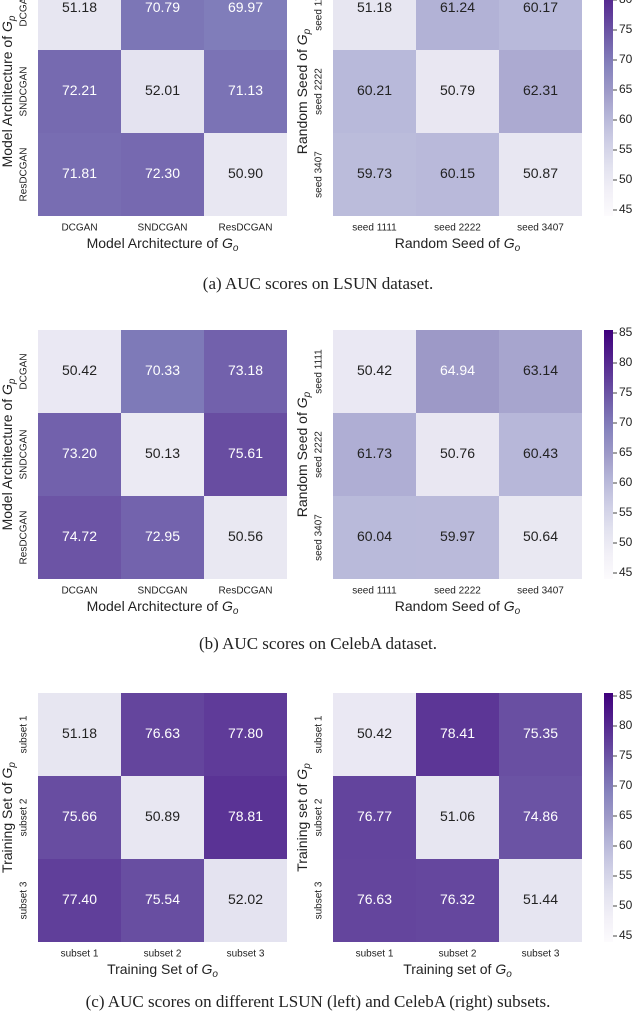 The height and width of the screenshot is (1014, 636). What do you see at coordinates (626, 785) in the screenshot?
I see `colorbar-tick-label: 70` at bounding box center [626, 785].